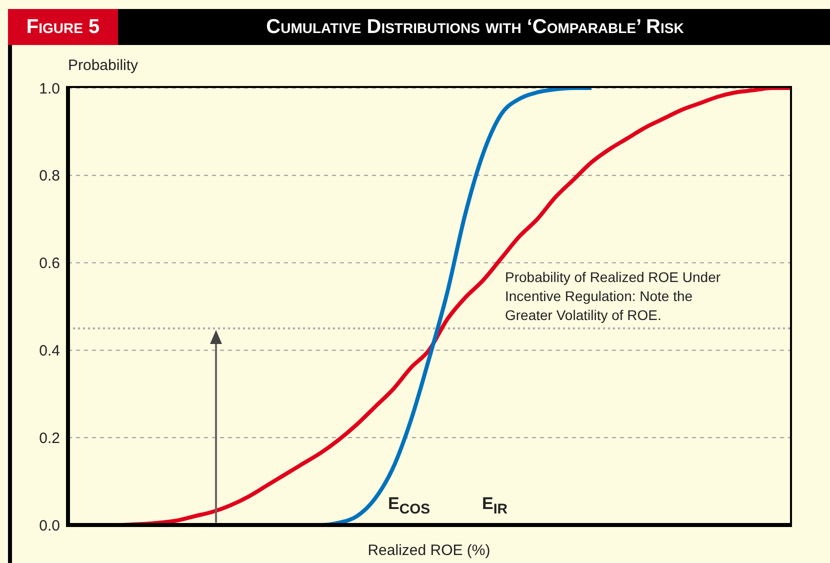  I want to click on x-axis-title: Realized ROE (%), so click(429, 550).